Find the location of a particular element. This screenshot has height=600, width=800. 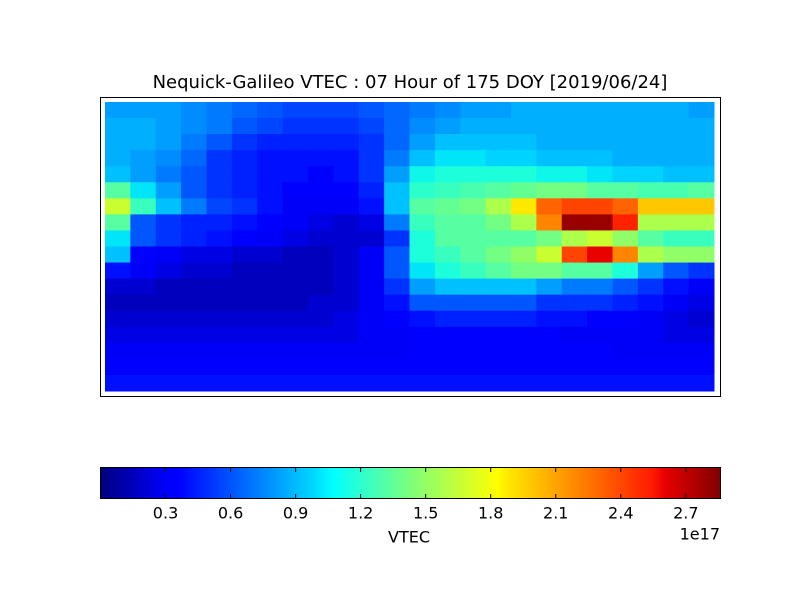

colorbar-axis: 0.3 0.6 0.9 1.2 1.5 1.8 2.1 2.4 2.7 is located at coordinates (426, 495).